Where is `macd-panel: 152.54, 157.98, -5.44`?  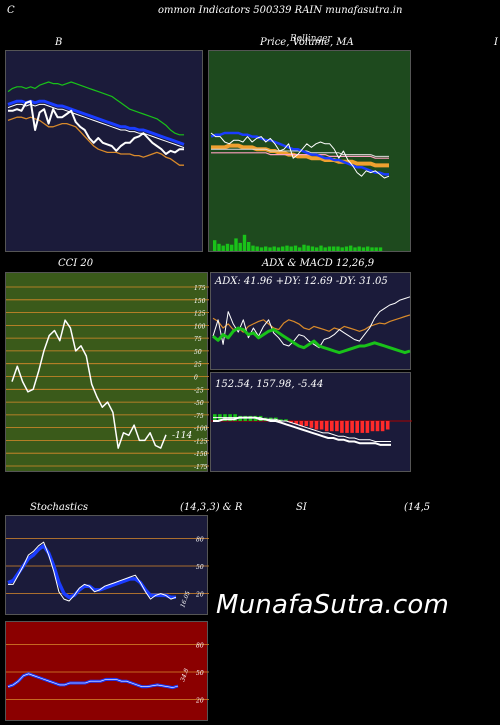
macd-panel: 152.54, 157.98, -5.44 is located at coordinates (311, 422).